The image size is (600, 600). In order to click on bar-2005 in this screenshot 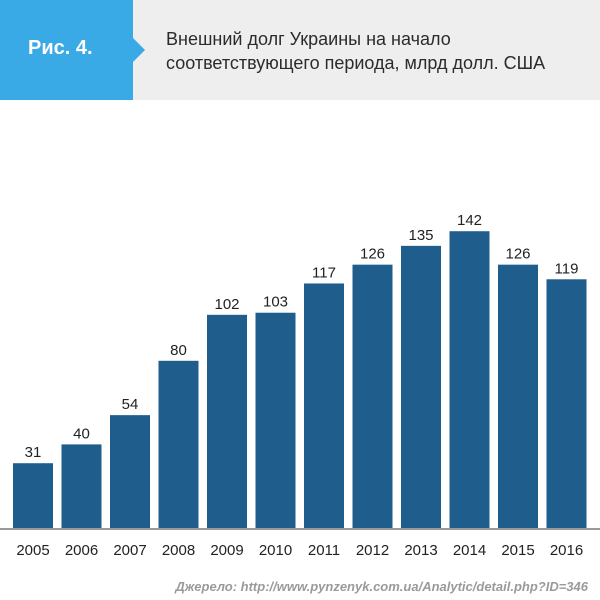, I will do `click(33, 495)`.